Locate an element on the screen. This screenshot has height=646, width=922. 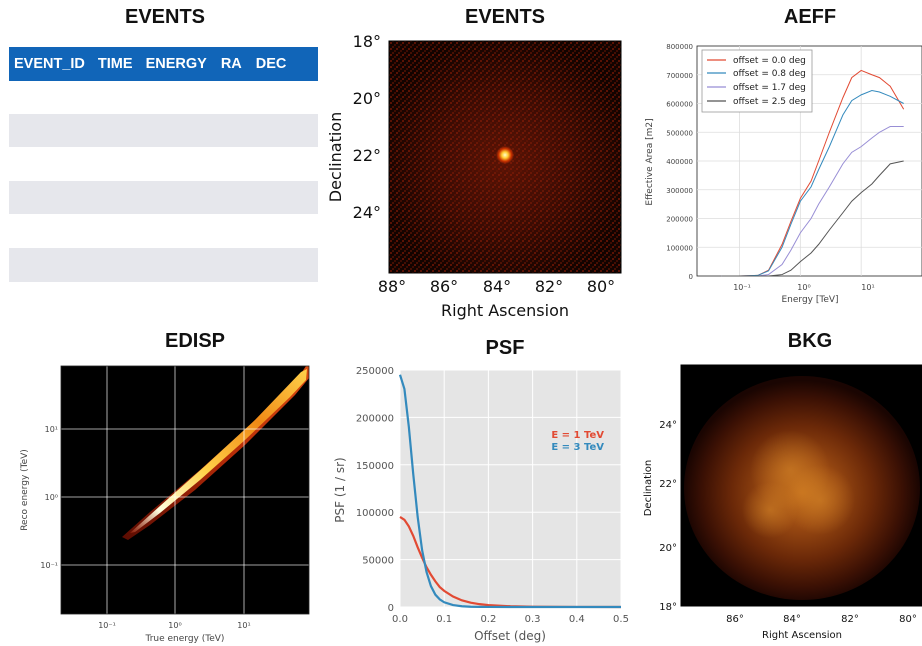
aeff-legend-label: offset = 2.5 deg is located at coordinates (769, 102).